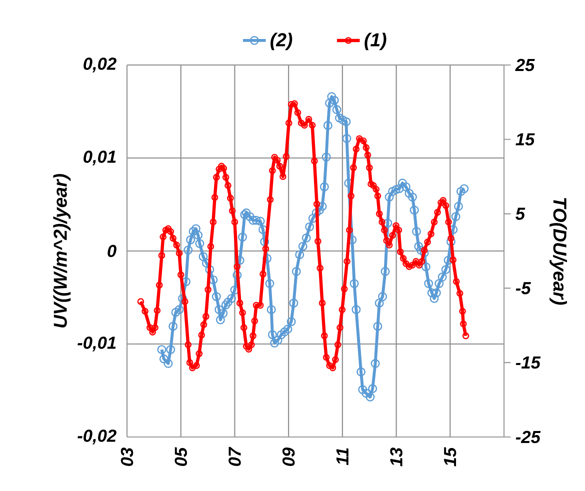 The height and width of the screenshot is (491, 585). Describe the element at coordinates (375, 41) in the screenshot. I see `legend-label: (1)` at that location.